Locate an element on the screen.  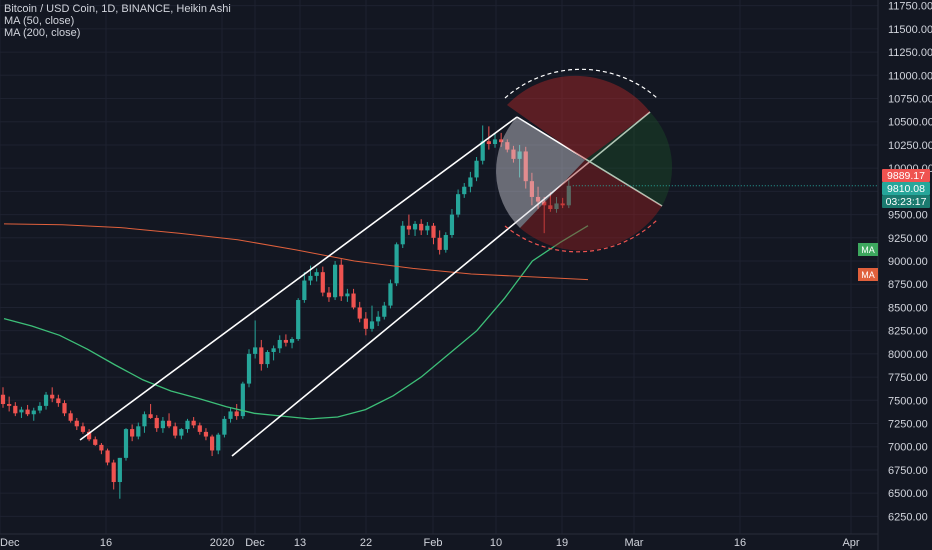
price-tick-label: 10500.00 is located at coordinates (910, 123).